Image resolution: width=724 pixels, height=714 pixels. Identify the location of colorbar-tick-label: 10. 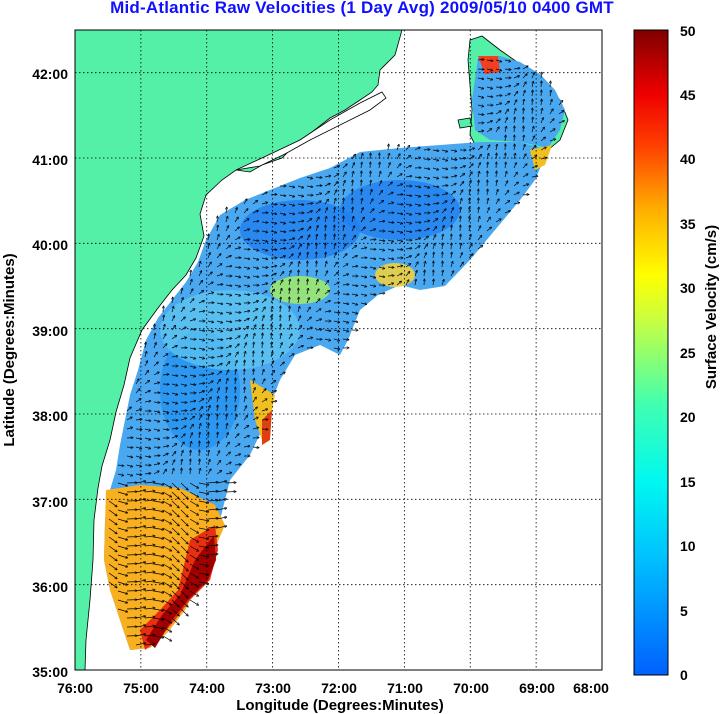
(688, 546).